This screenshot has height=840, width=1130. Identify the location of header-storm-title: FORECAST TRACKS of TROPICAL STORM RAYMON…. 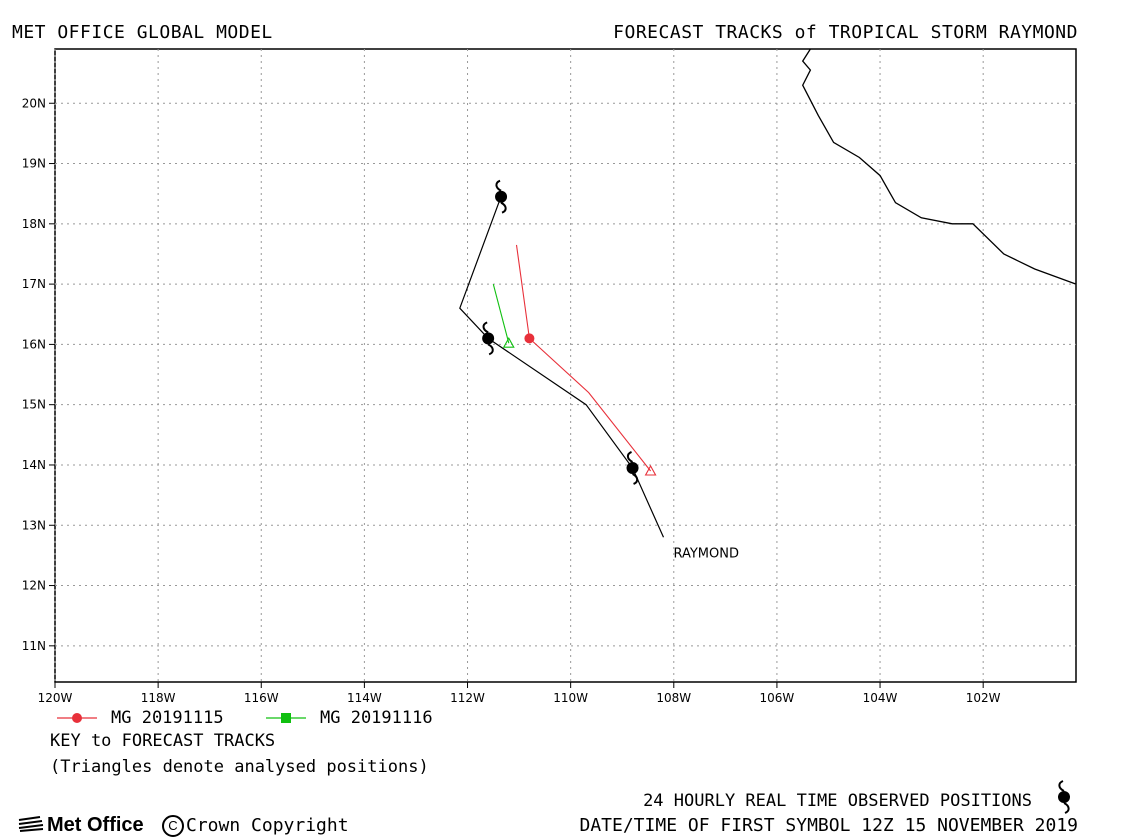
(845, 32).